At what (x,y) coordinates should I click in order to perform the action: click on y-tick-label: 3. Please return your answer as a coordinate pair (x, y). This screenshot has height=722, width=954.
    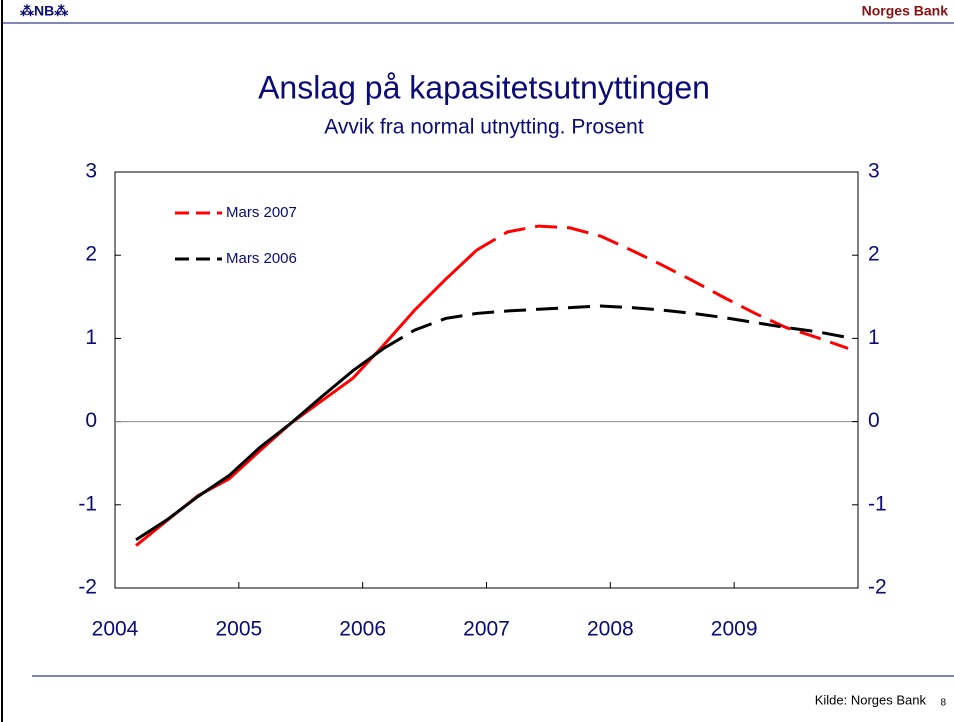
    Looking at the image, I should click on (91, 171).